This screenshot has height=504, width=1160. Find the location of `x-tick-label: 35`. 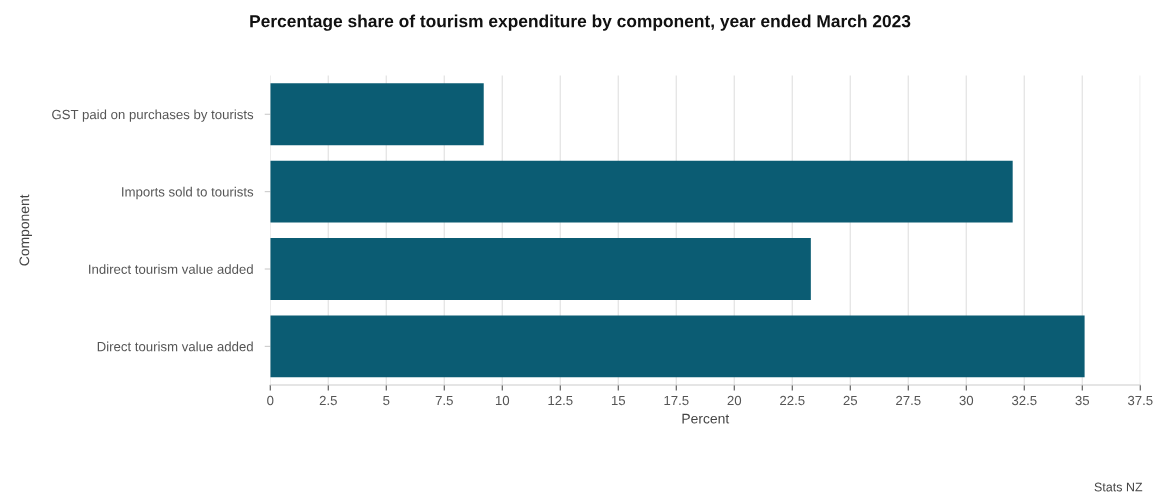

x-tick-label: 35 is located at coordinates (1082, 400).